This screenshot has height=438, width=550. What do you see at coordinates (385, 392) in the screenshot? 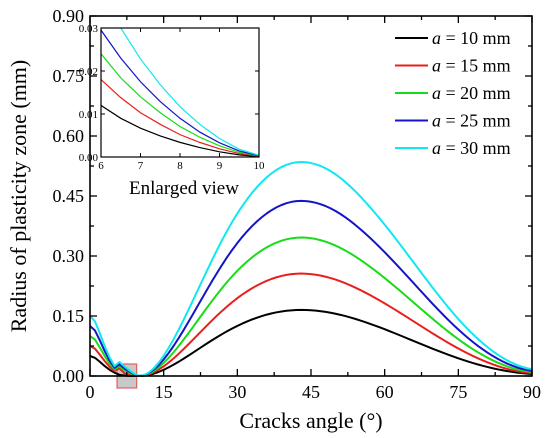
I see `x-tick-label: 60` at bounding box center [385, 392].